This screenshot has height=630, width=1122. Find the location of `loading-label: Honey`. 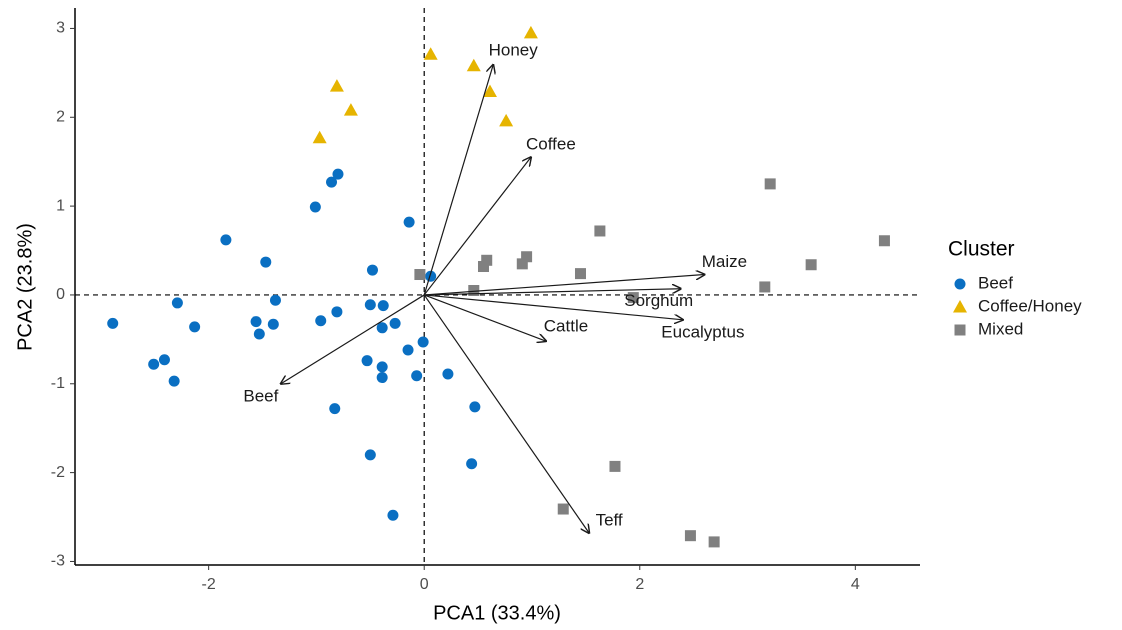

loading-label: Honey is located at coordinates (514, 49).